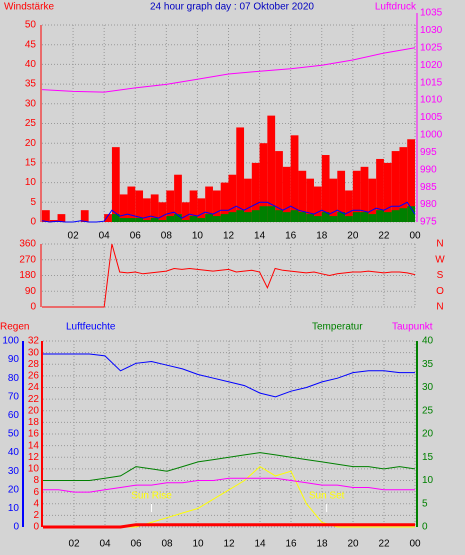  What do you see at coordinates (34, 422) in the screenshot?
I see `y-tick-label: 18` at bounding box center [34, 422].